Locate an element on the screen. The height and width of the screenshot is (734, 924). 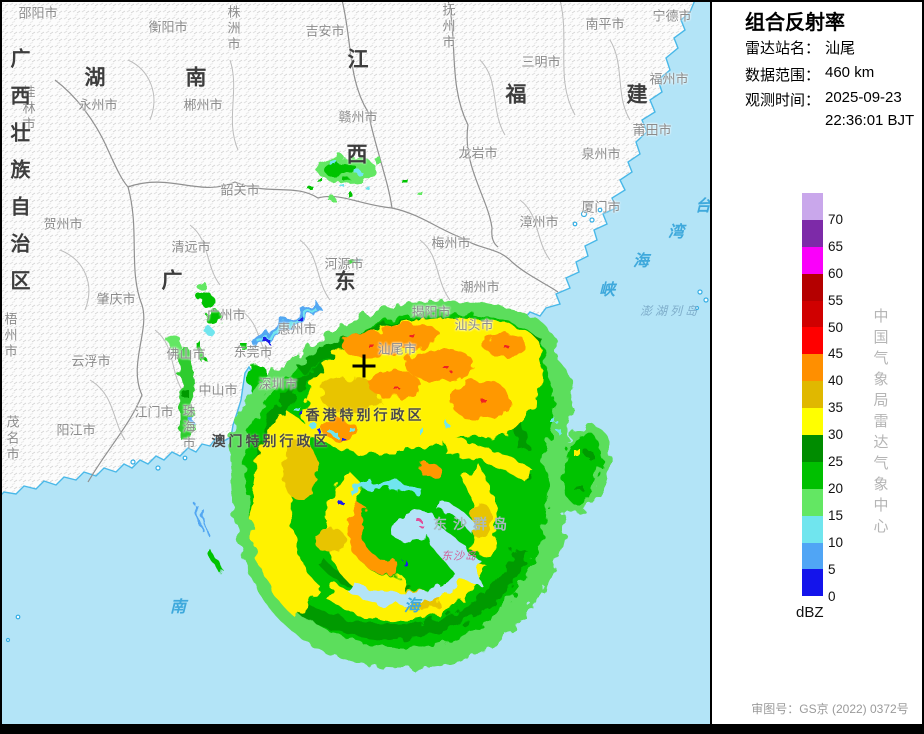
colorbar-tick-label: 10 is located at coordinates (836, 542).